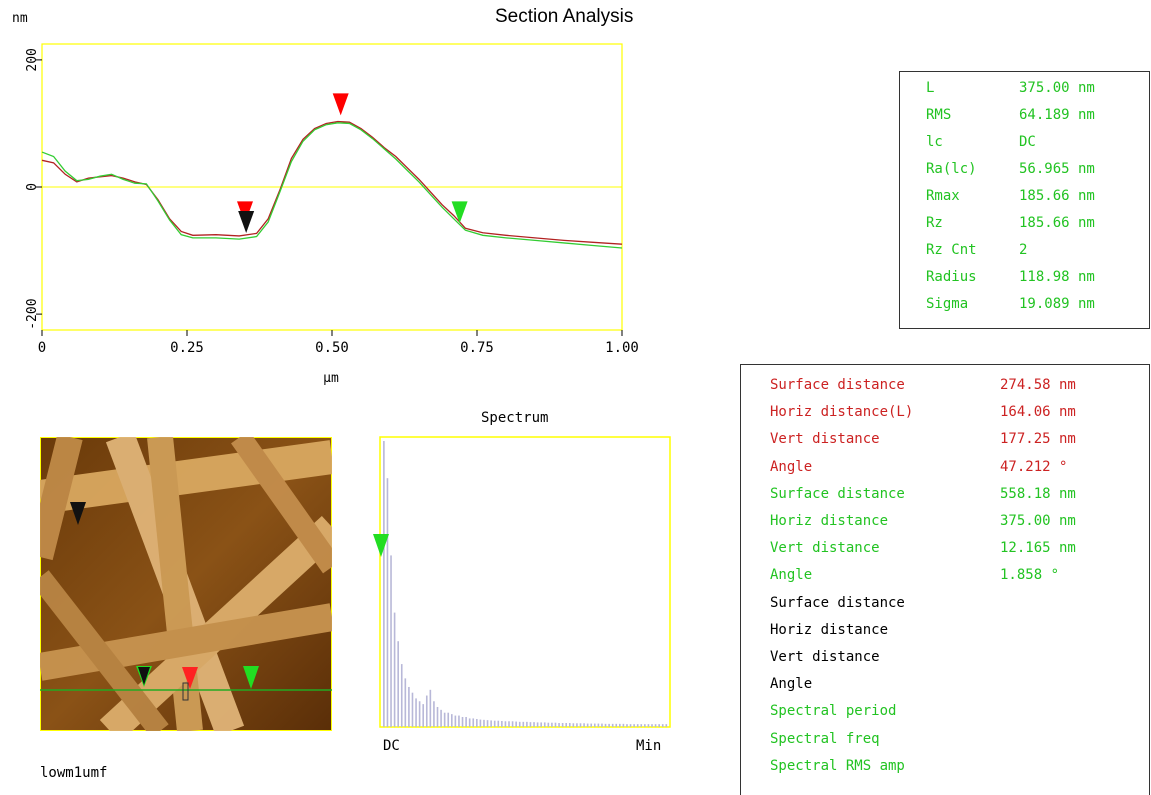  Describe the element at coordinates (1038, 385) in the screenshot. I see `measurement-value: 274.58 nm` at that location.